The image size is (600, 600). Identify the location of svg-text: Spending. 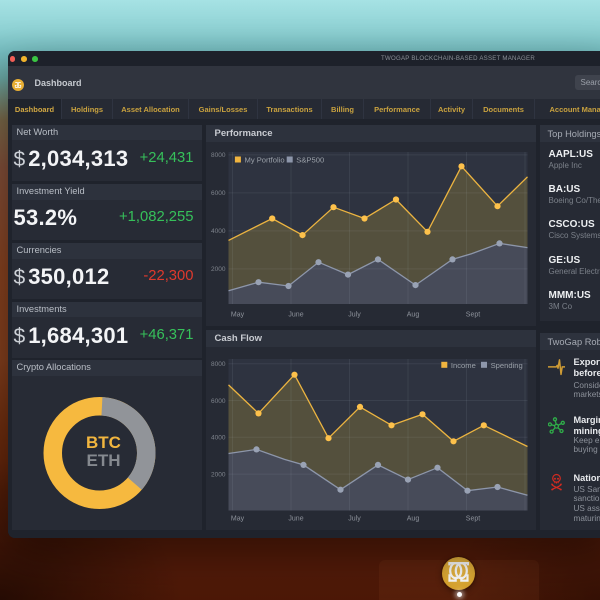
(506, 365).